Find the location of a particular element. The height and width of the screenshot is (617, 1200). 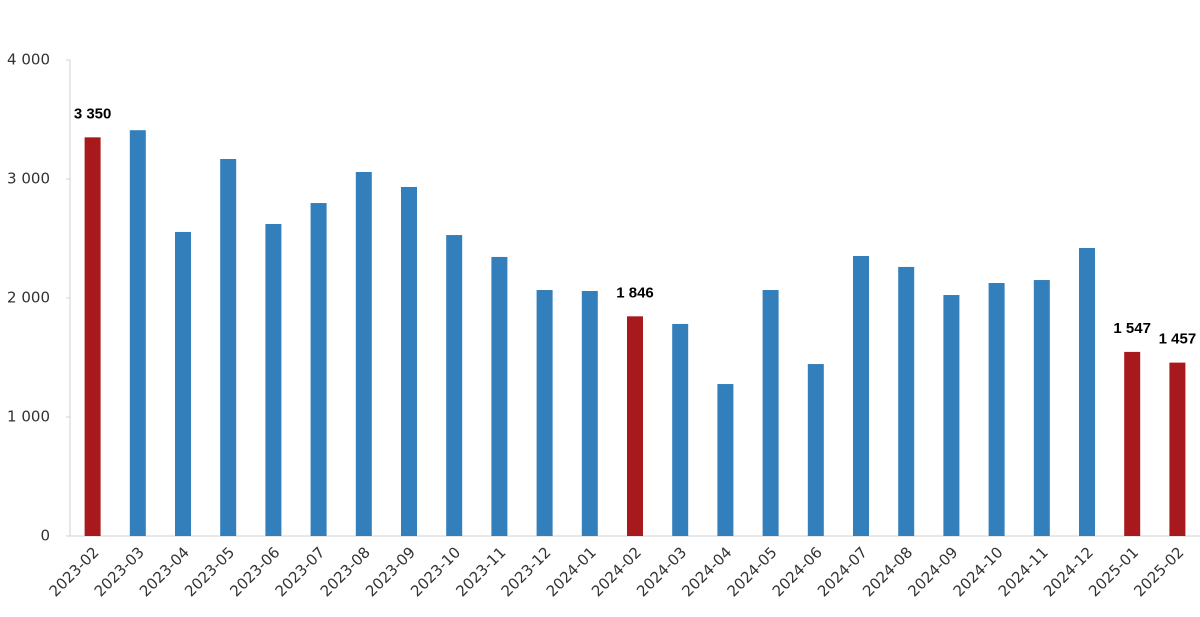

value-label: 1 457 is located at coordinates (1178, 339).